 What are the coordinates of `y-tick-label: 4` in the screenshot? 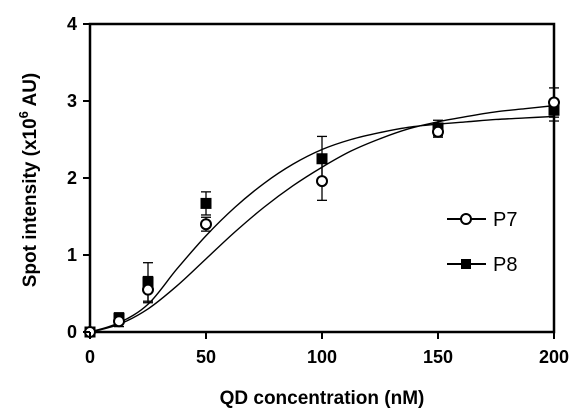 It's located at (72, 24).